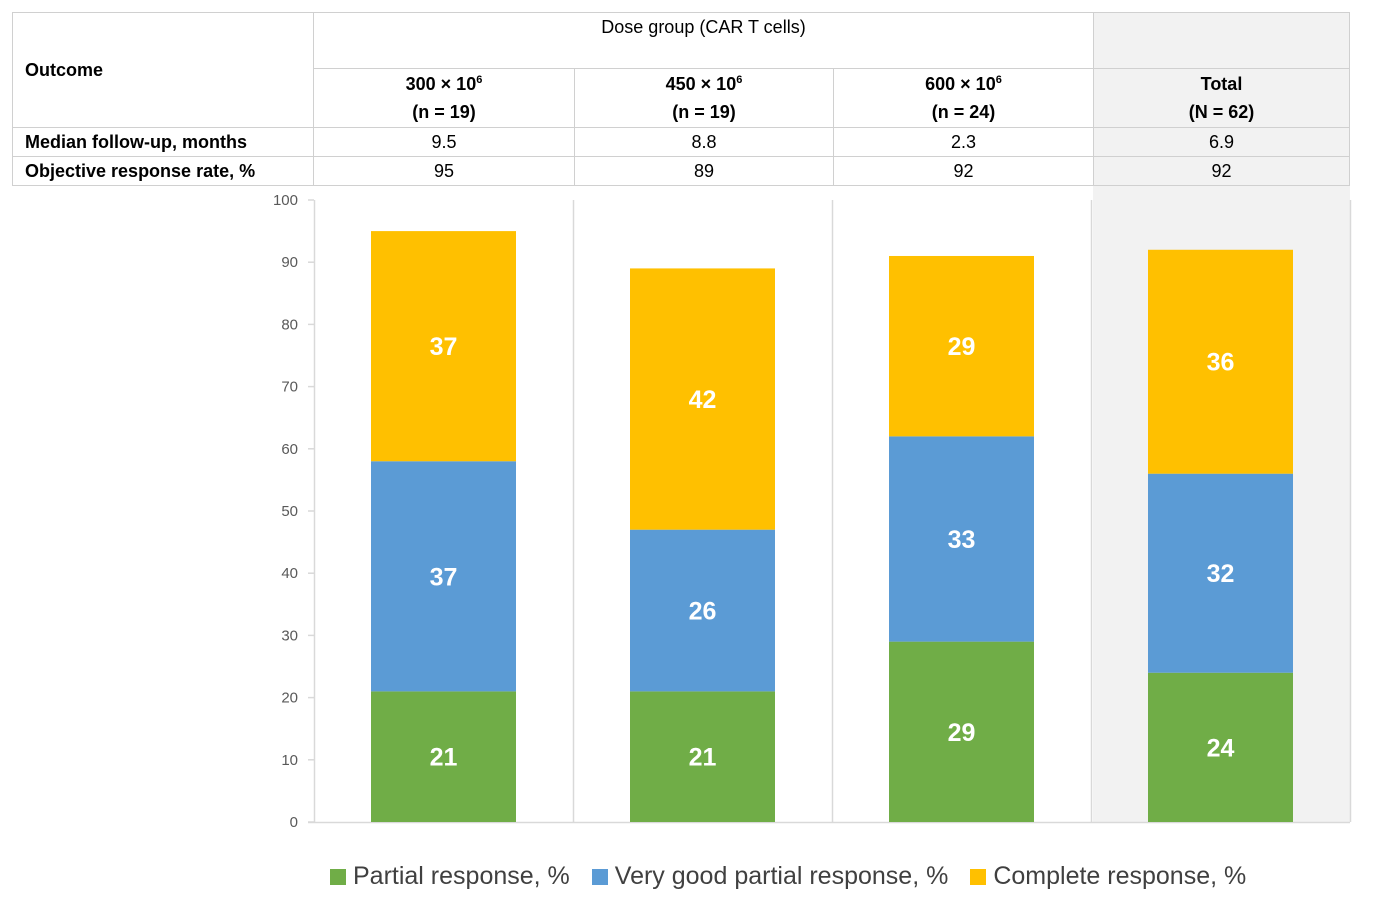 The image size is (1379, 899). What do you see at coordinates (289, 573) in the screenshot?
I see `y-tick-label: 40` at bounding box center [289, 573].